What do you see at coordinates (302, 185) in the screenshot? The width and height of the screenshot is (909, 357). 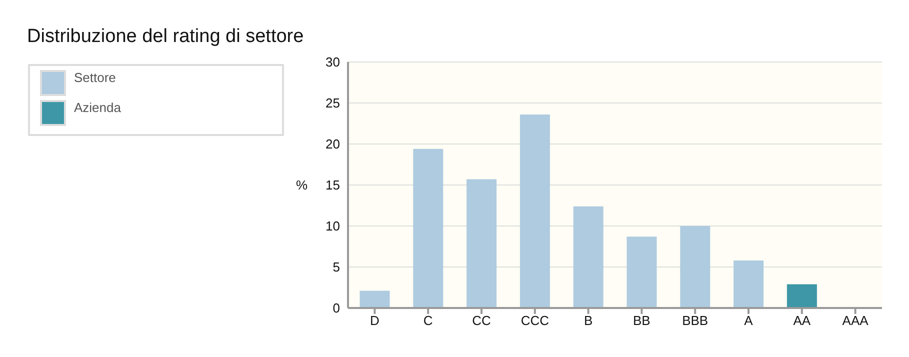 I see `y-axis-title: %` at bounding box center [302, 185].